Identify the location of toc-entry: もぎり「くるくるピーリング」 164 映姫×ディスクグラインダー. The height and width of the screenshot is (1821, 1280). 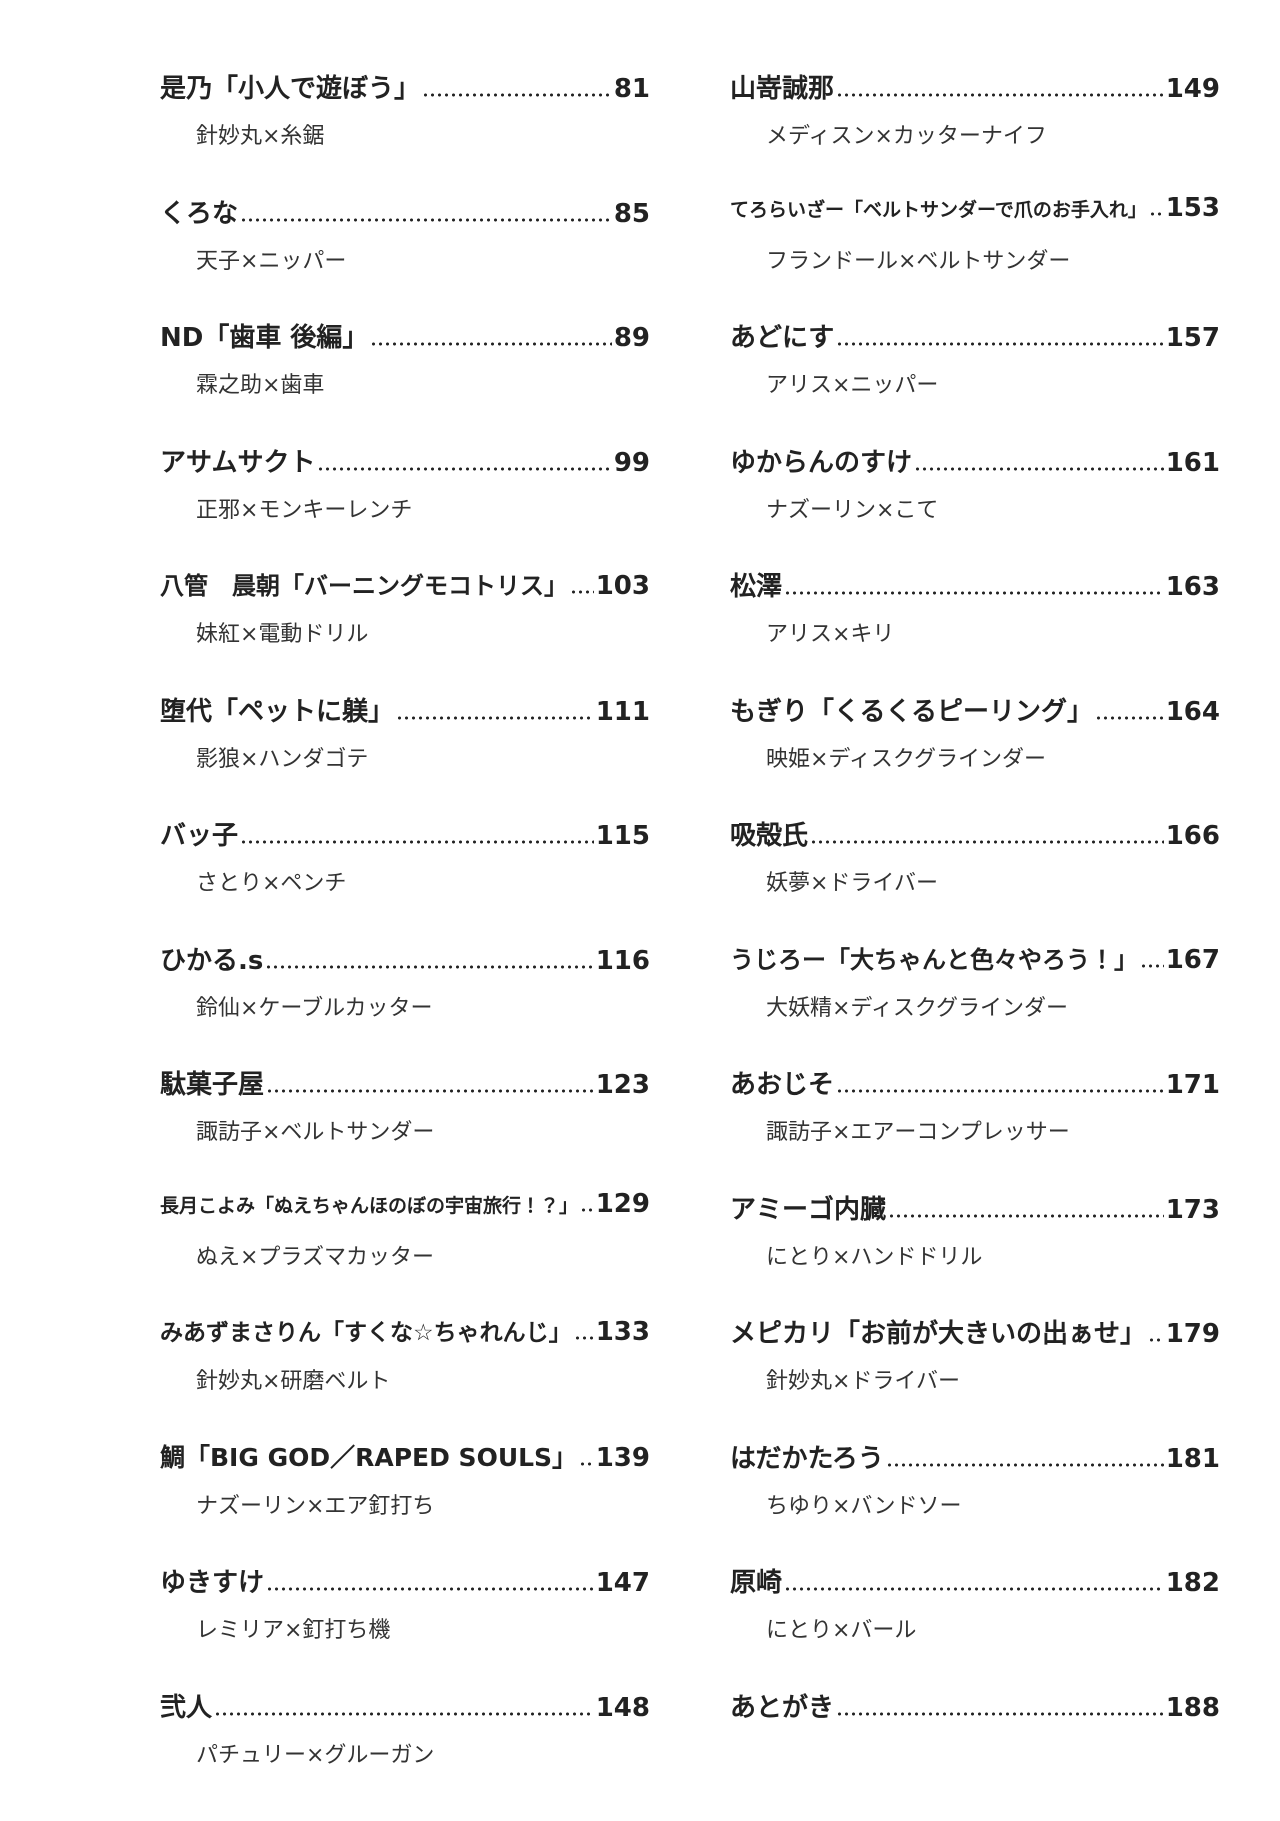
(975, 753).